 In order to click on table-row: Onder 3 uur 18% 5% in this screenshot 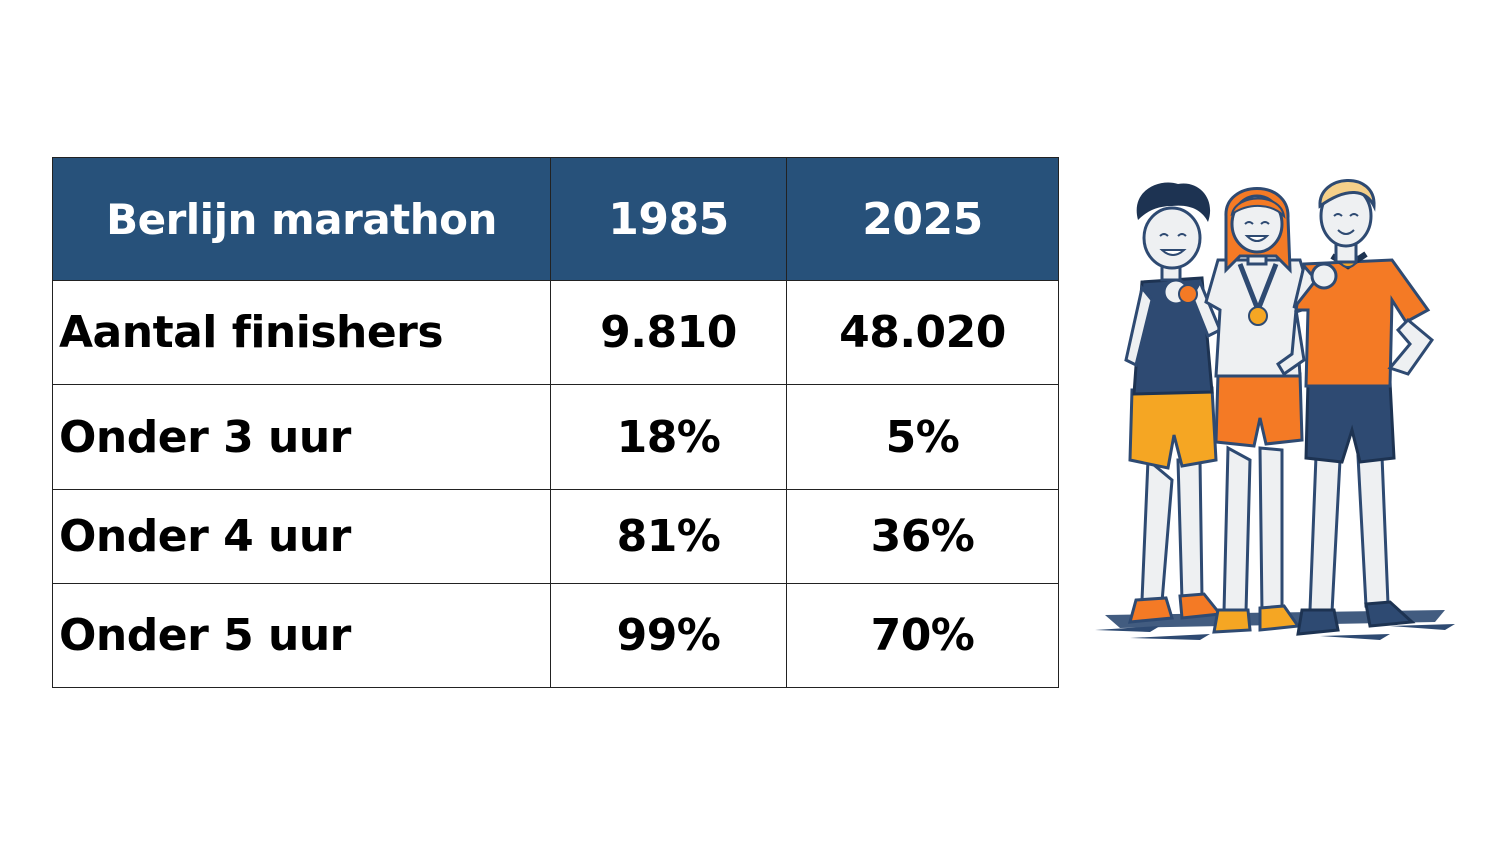, I will do `click(555, 437)`.